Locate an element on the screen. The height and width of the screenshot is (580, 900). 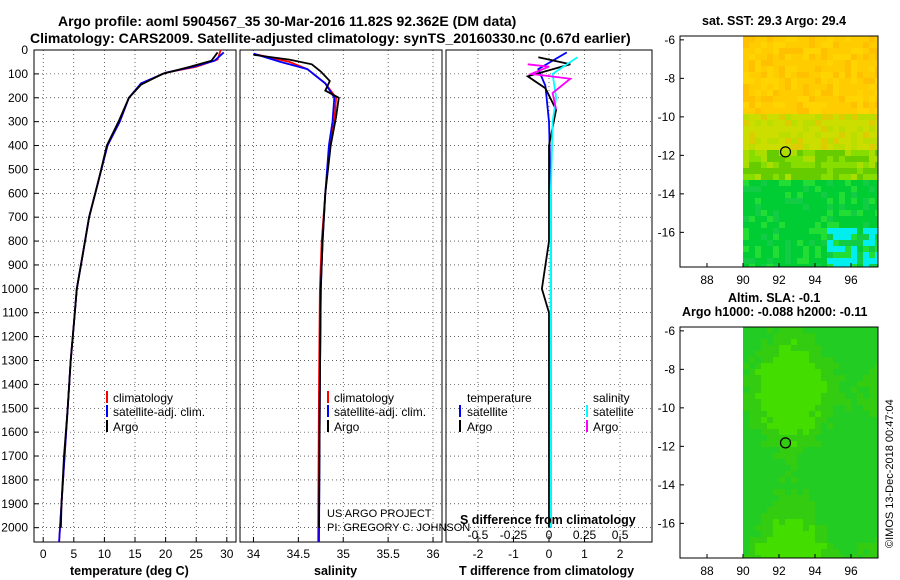
legend-satellite: satellite-adj. clim. is located at coordinates (159, 412).